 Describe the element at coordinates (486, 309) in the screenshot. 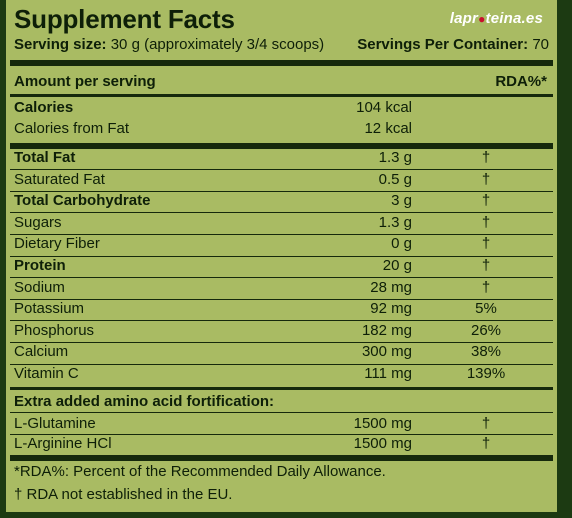

I see `nutrient-rda: 5%` at that location.